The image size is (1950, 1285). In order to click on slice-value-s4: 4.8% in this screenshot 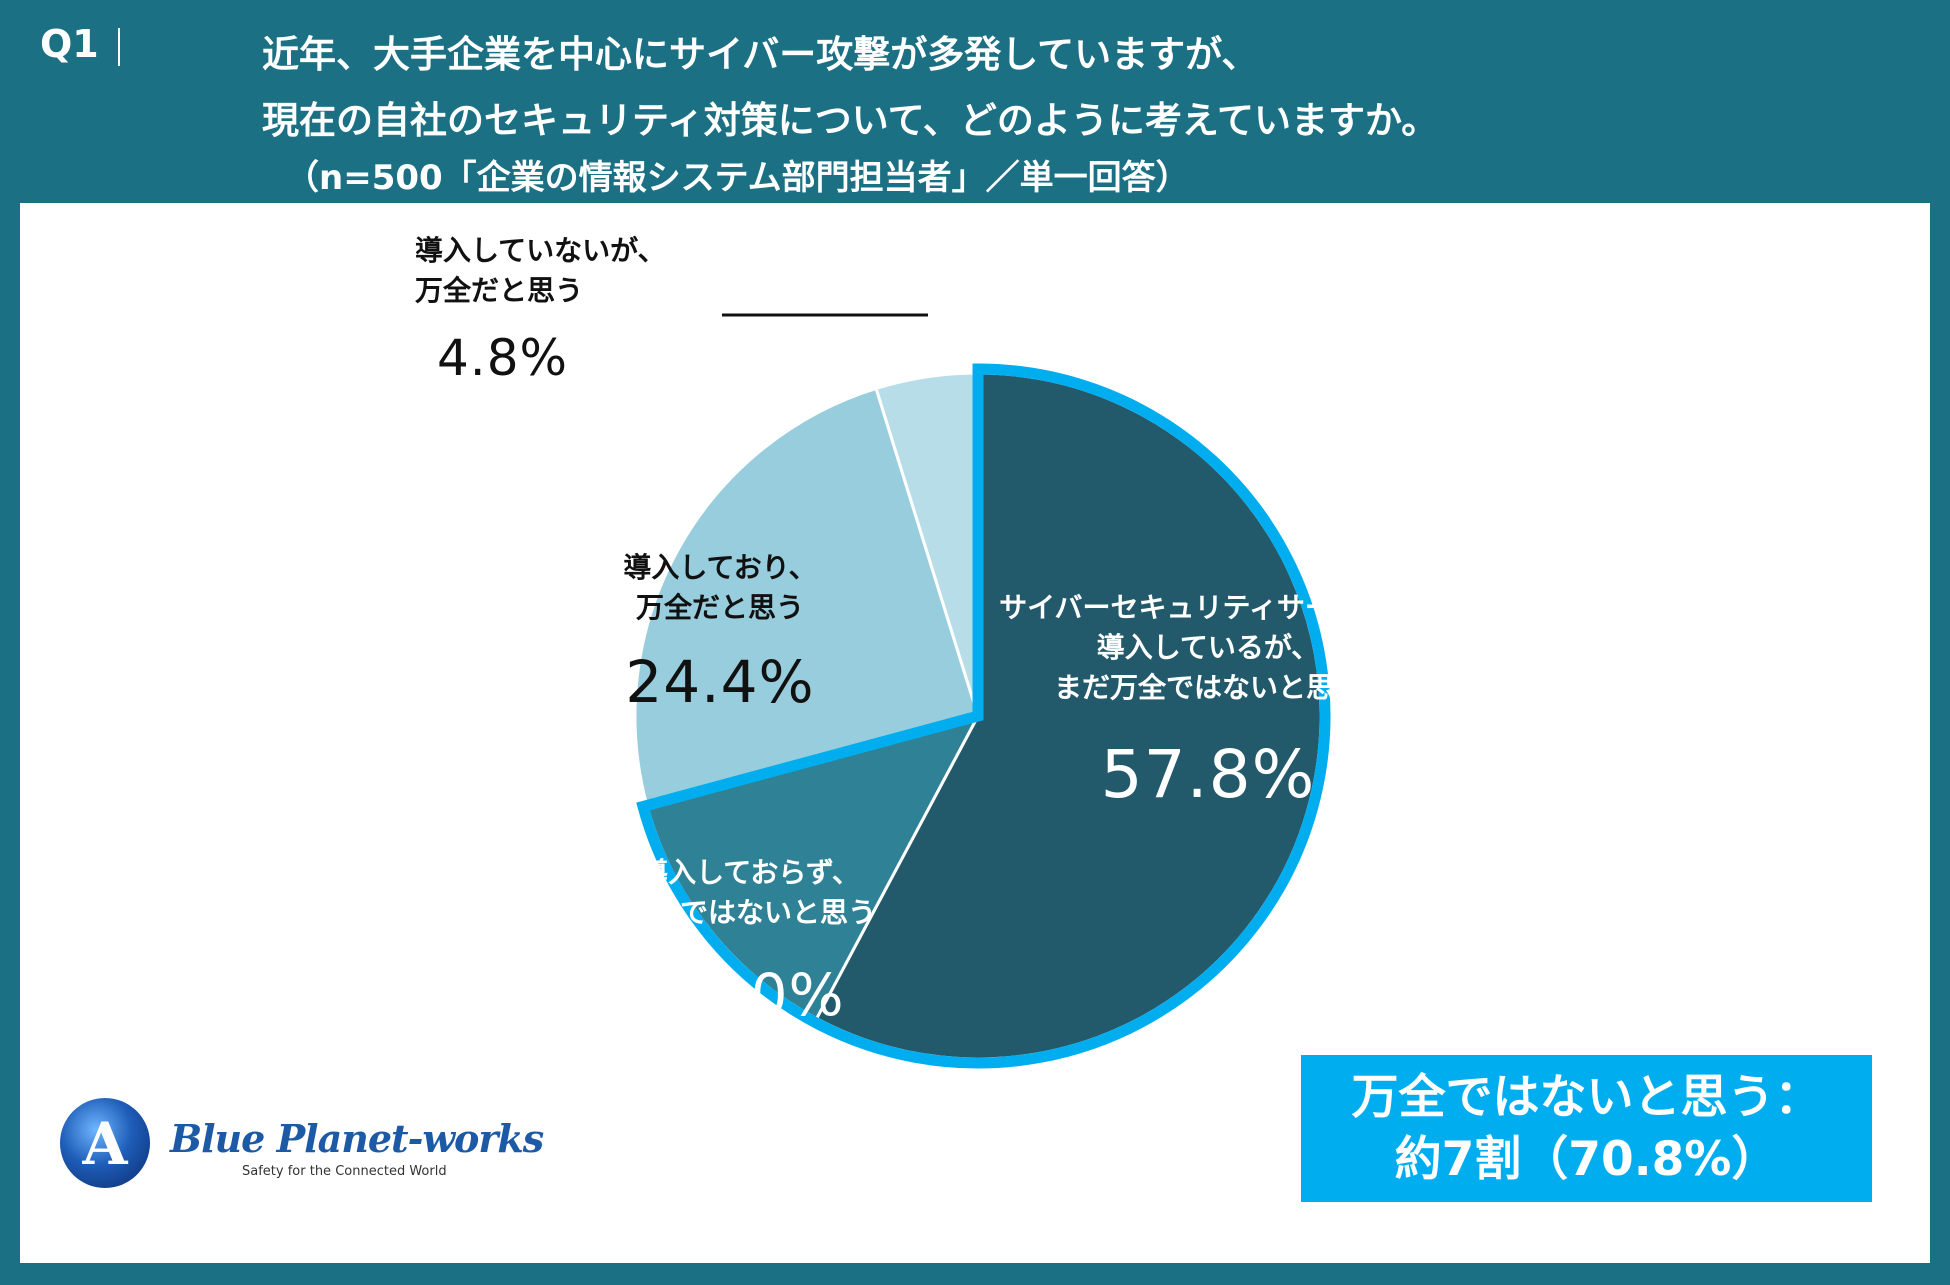, I will do `click(503, 358)`.